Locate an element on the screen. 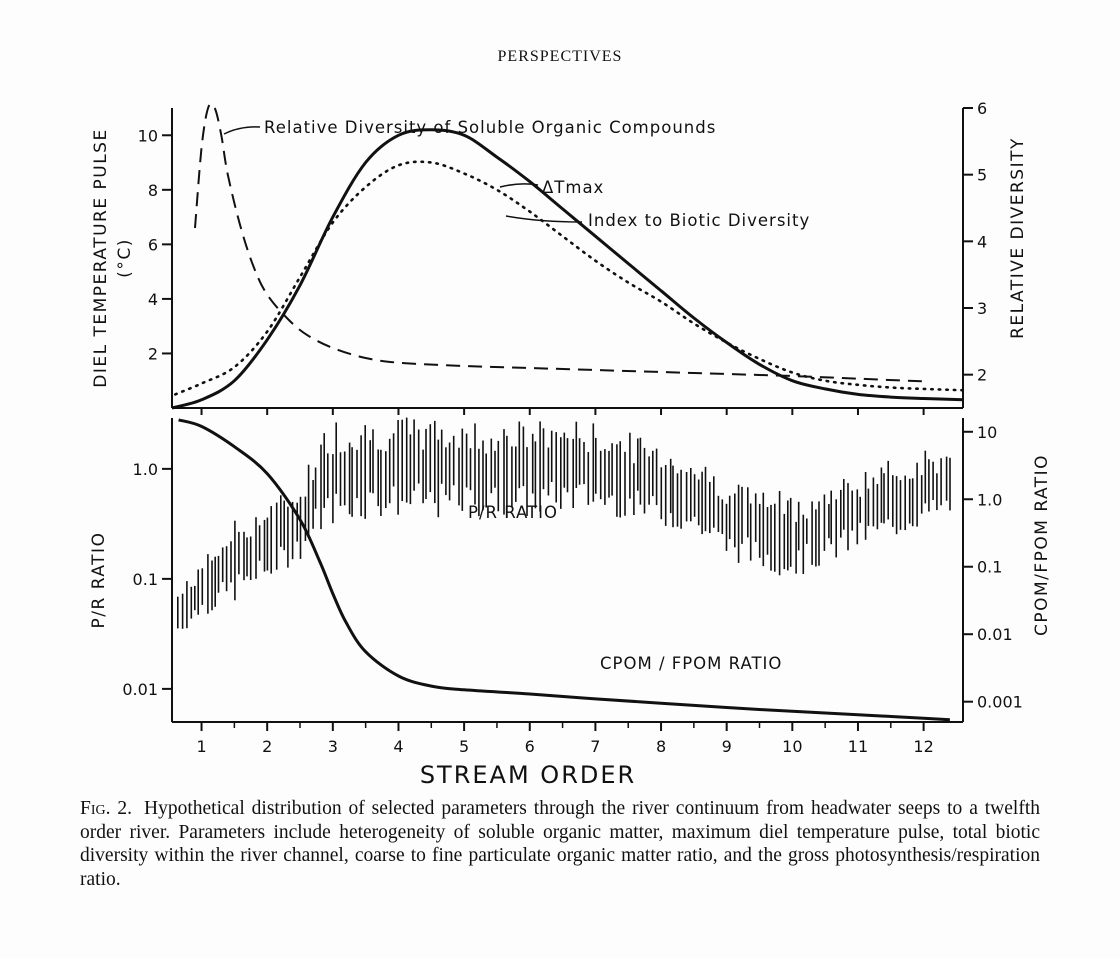 The image size is (1120, 959). top-left-ticks: 2 4 6 8 10 is located at coordinates (155, 244).